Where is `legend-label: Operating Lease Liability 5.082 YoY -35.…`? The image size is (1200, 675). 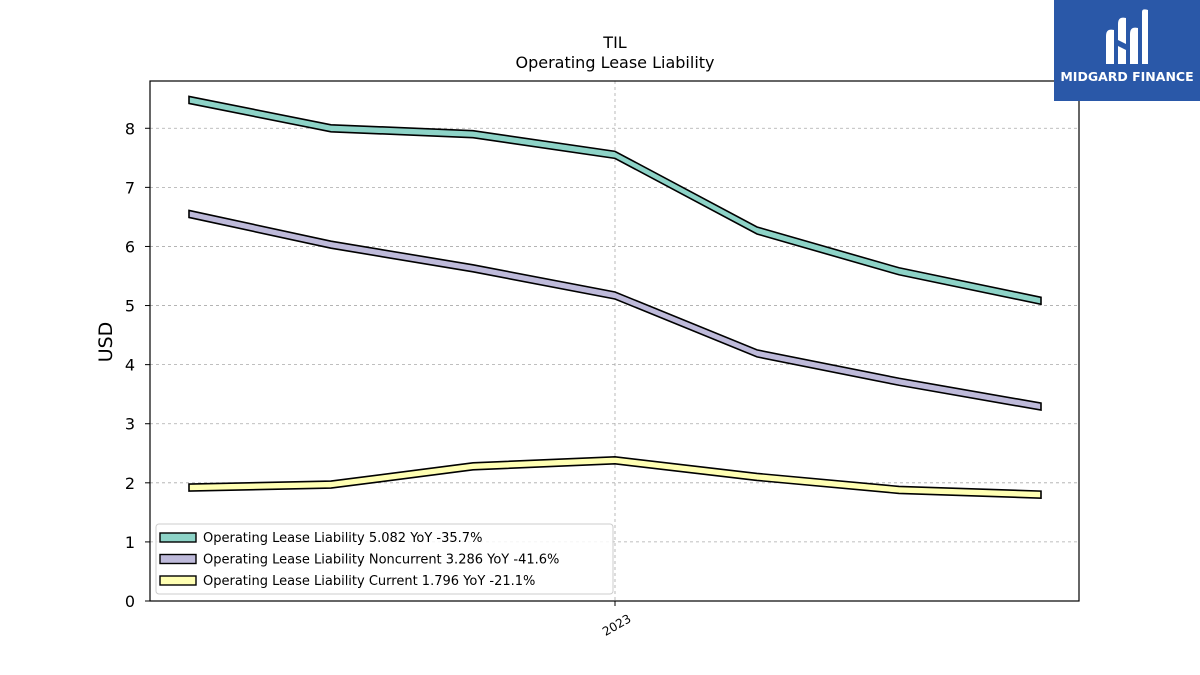 legend-label: Operating Lease Liability 5.082 YoY -35.… is located at coordinates (342, 538).